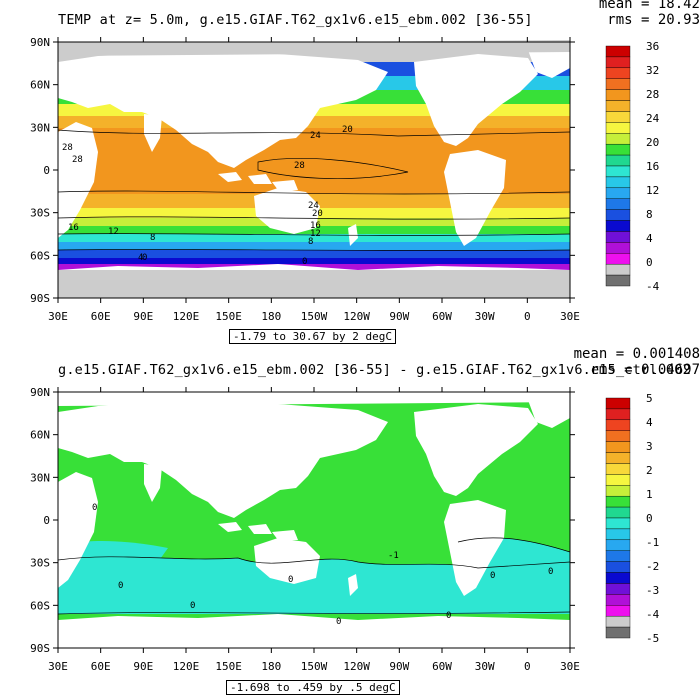 This screenshot has height=700, width=700. Describe the element at coordinates (653, 118) in the screenshot. I see `colorbar-label: 24` at that location.